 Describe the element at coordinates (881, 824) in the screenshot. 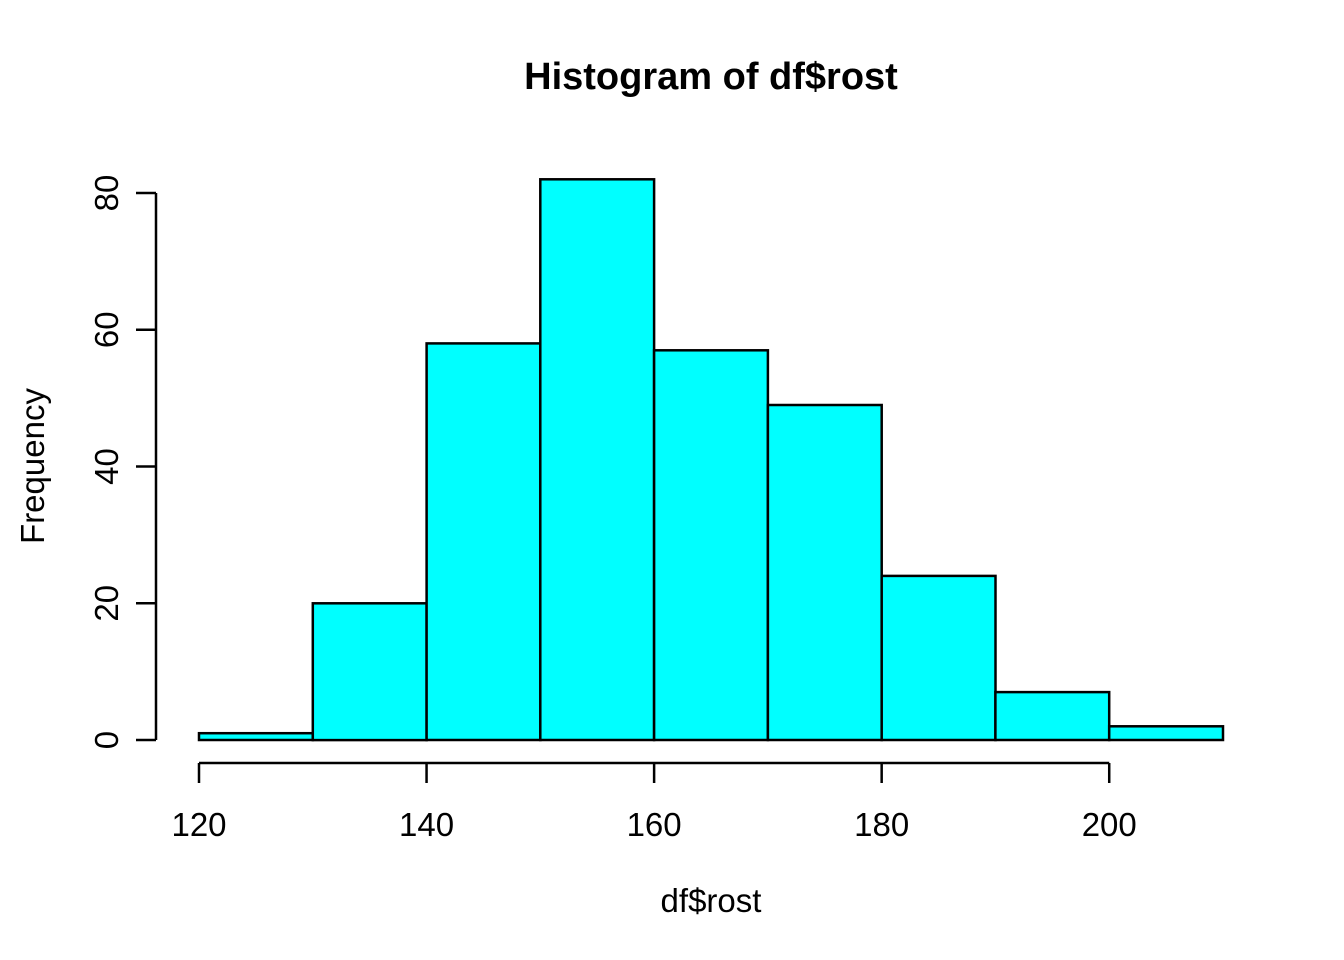

I see `x-tick-label: 180` at that location.